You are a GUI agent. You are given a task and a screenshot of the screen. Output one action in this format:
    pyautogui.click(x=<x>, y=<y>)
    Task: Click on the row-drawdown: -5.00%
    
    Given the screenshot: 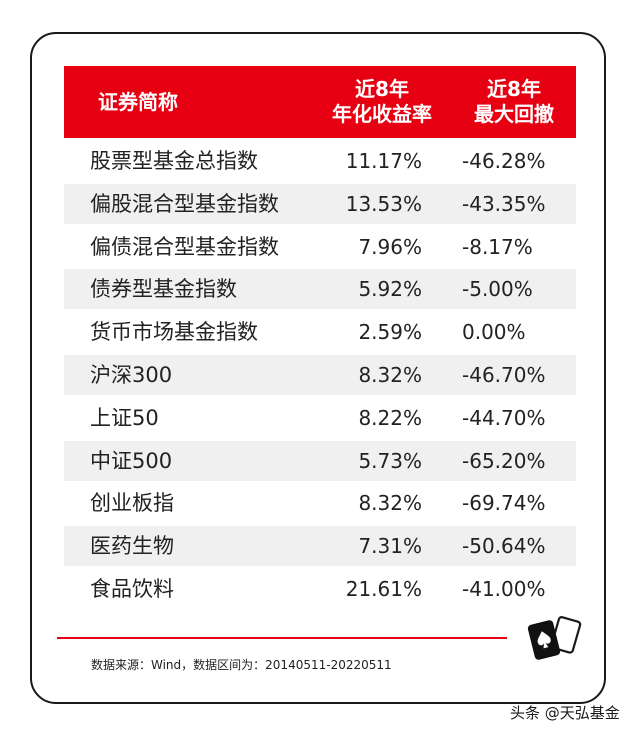 What is the action you would take?
    pyautogui.click(x=497, y=289)
    